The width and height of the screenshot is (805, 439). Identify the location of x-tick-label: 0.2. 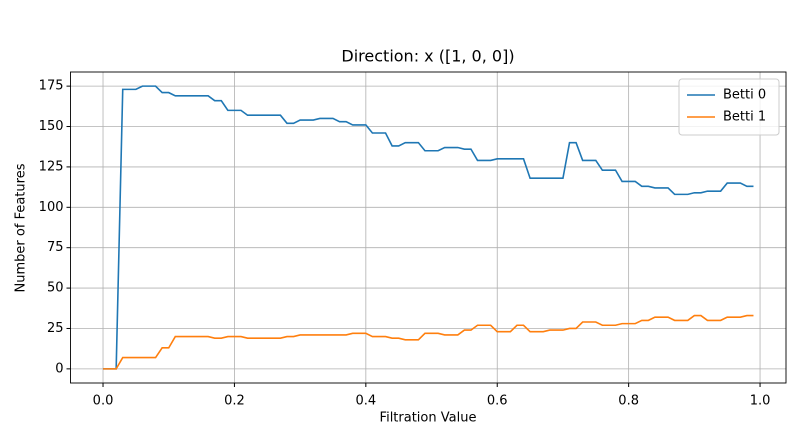
(234, 401).